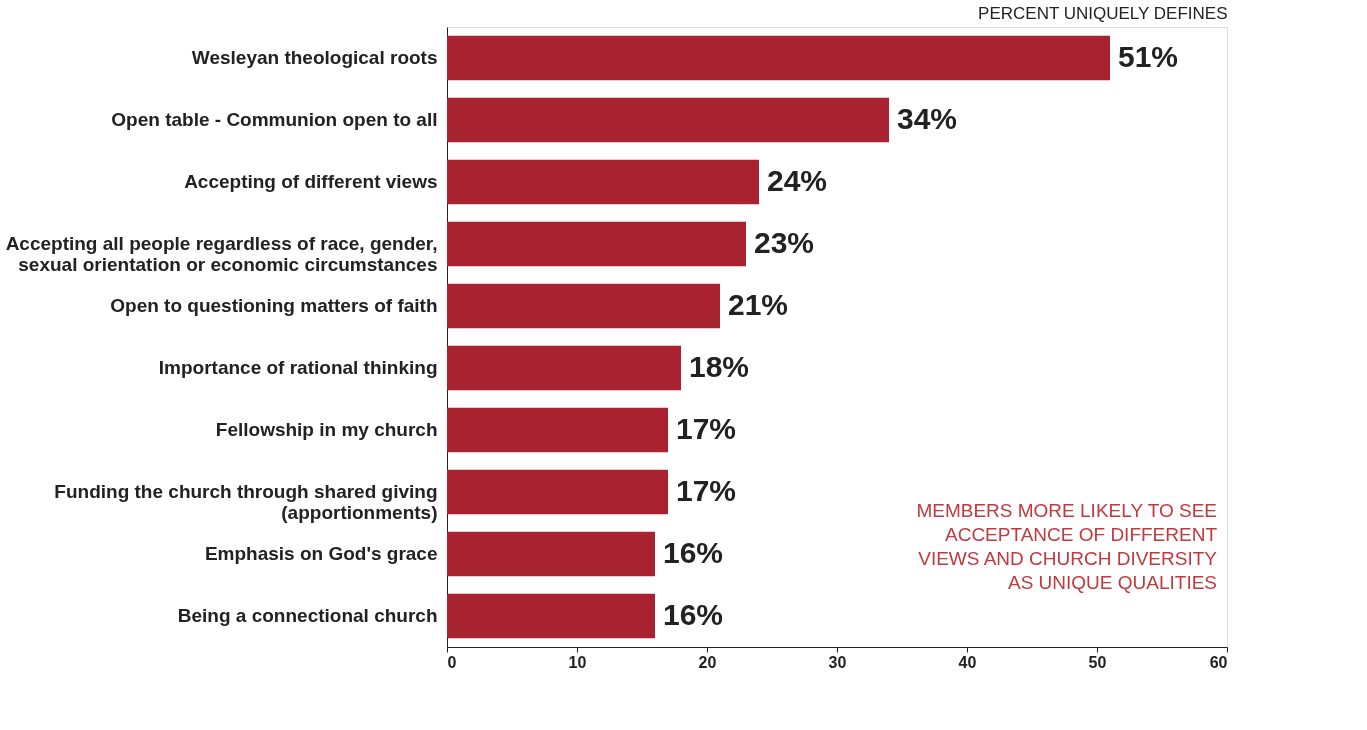 This screenshot has width=1367, height=730. What do you see at coordinates (577, 662) in the screenshot?
I see `x-tick-label: 10` at bounding box center [577, 662].